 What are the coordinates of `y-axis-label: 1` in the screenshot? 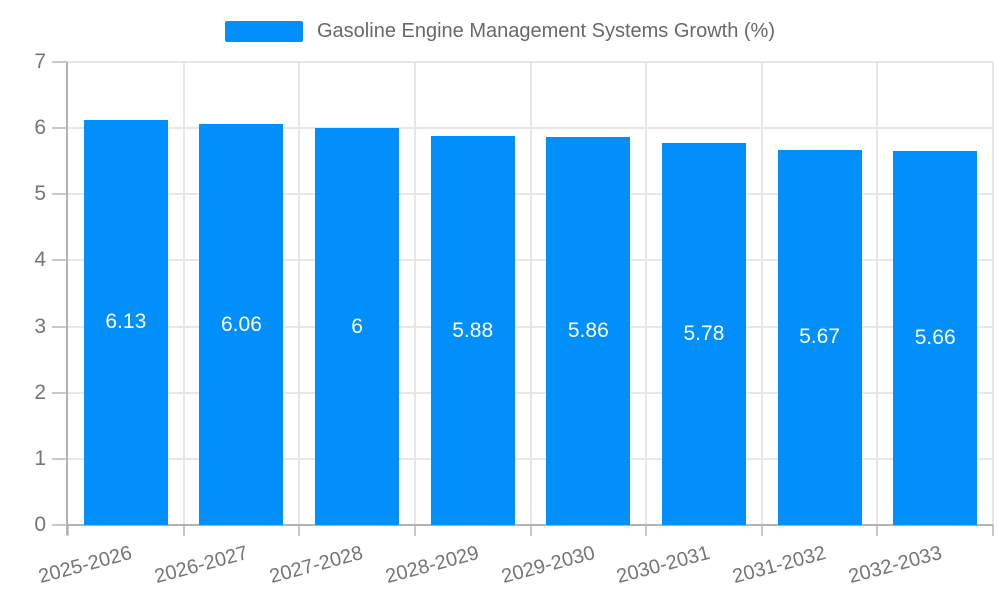 It's located at (40, 458).